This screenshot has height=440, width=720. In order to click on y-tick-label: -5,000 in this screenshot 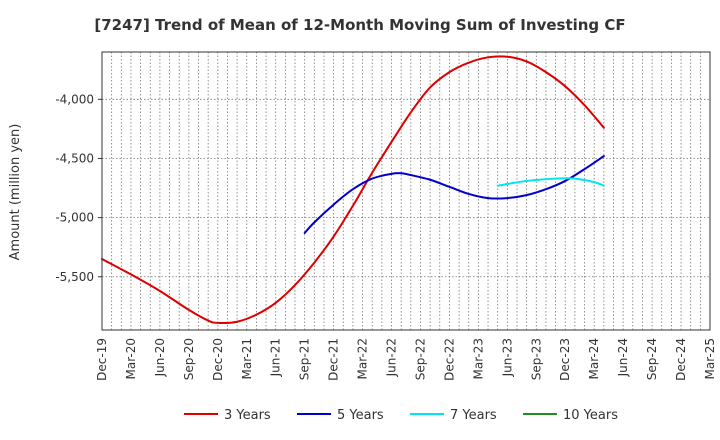, I will do `click(74, 218)`.